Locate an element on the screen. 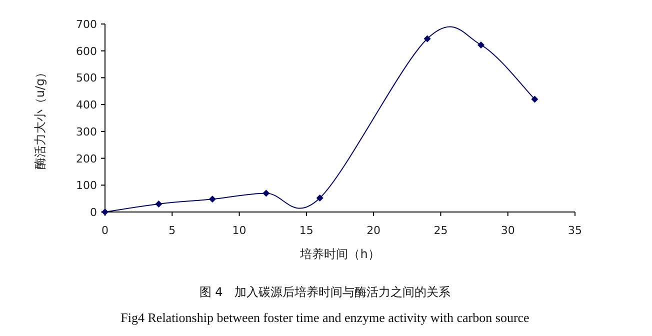  x-tick-label: 10 is located at coordinates (239, 230).